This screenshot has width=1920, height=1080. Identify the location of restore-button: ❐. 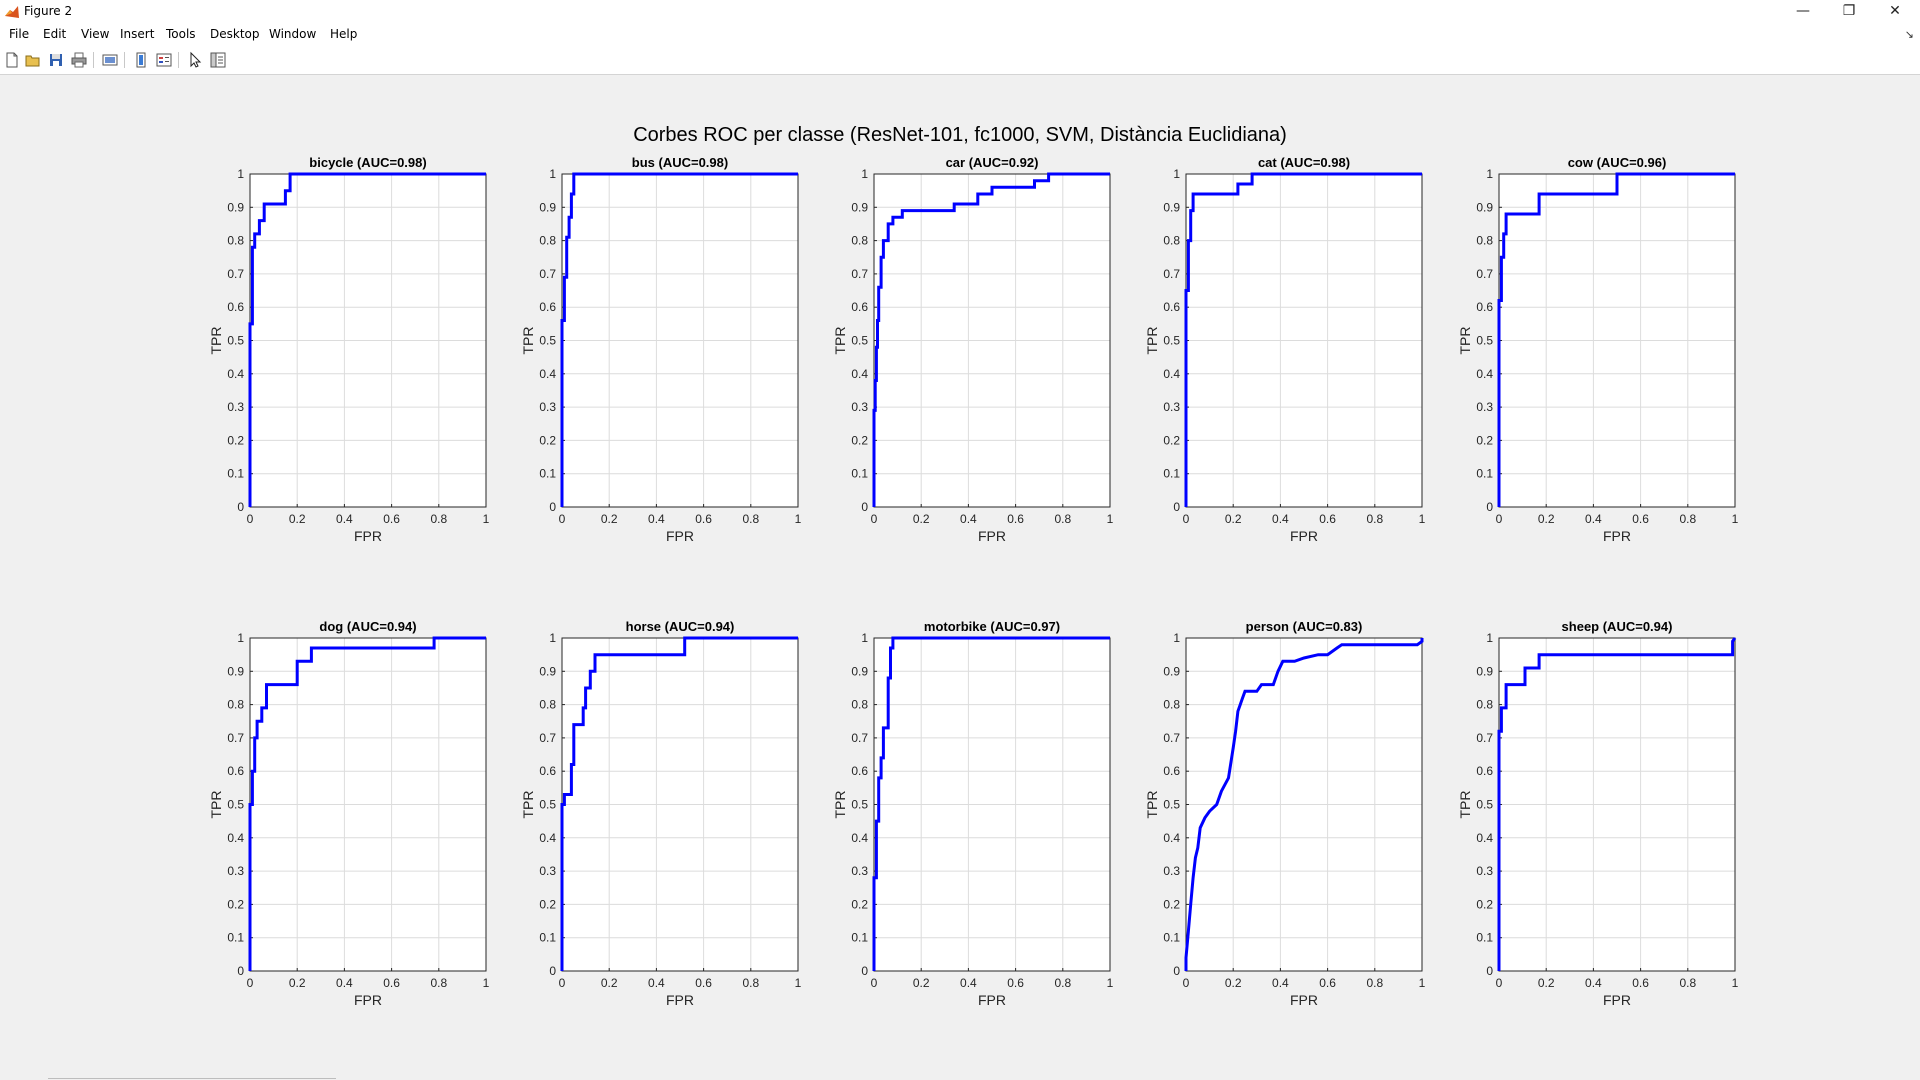
(1849, 11).